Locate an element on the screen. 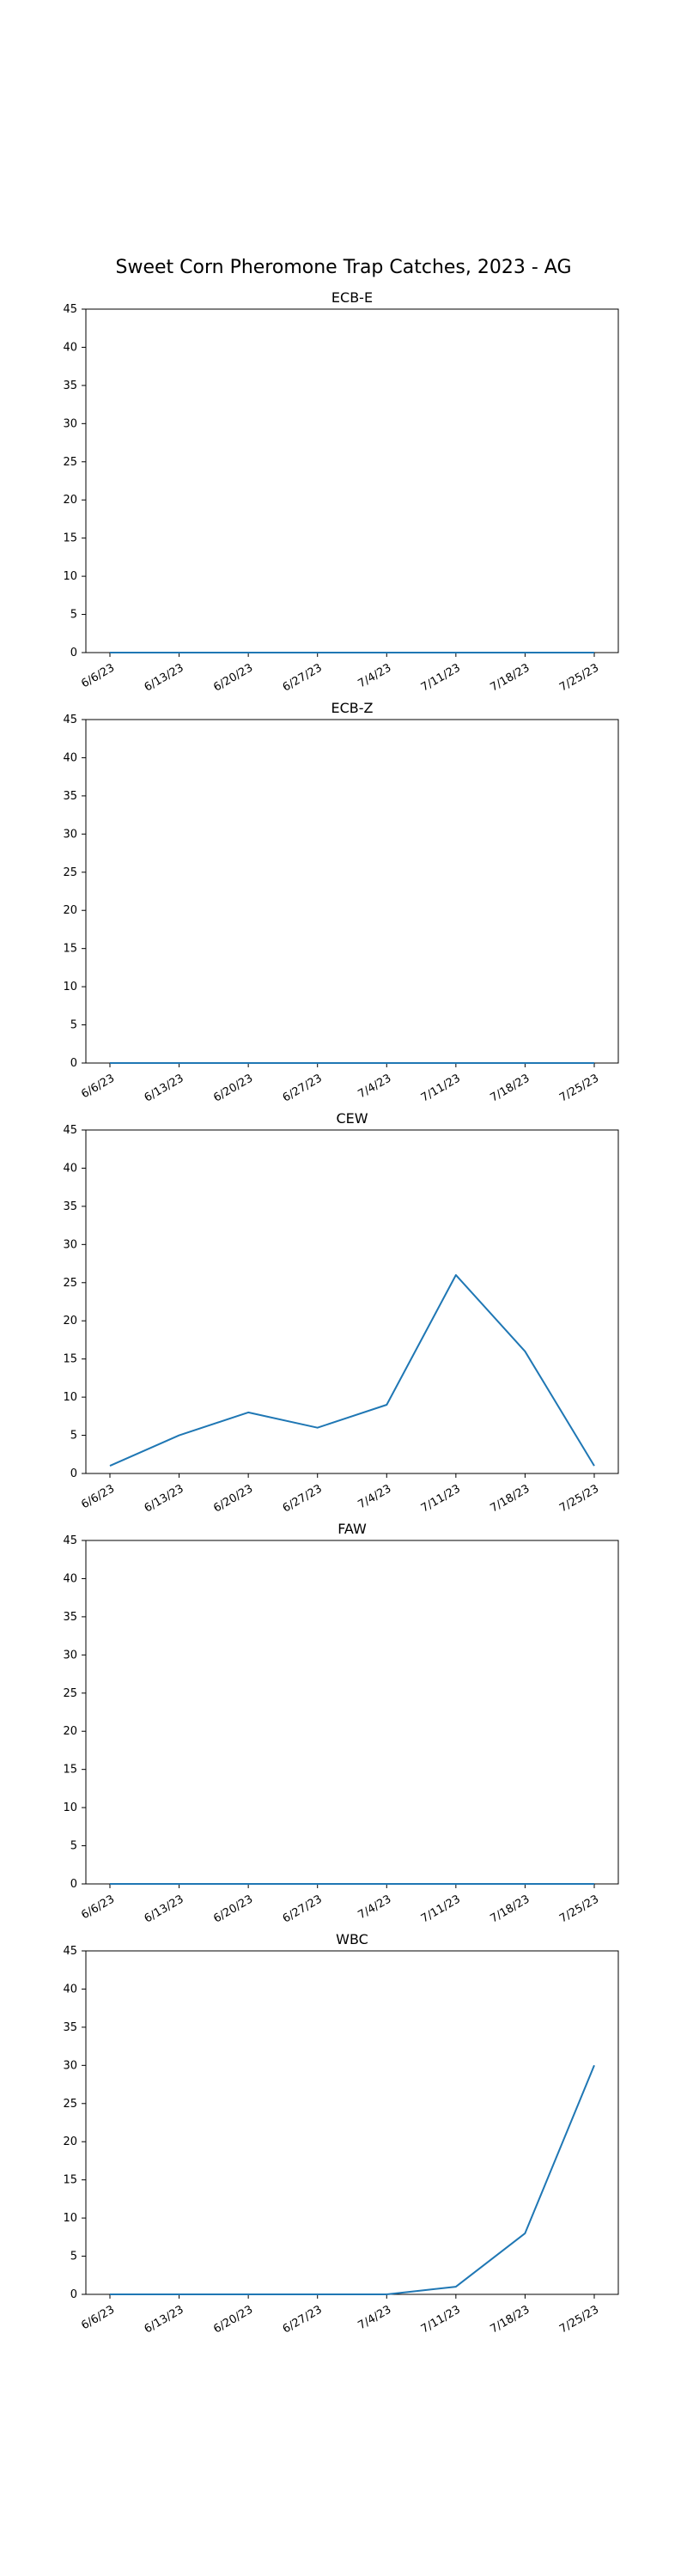 This screenshot has height=2576, width=687. plot-area is located at coordinates (352, 1301).